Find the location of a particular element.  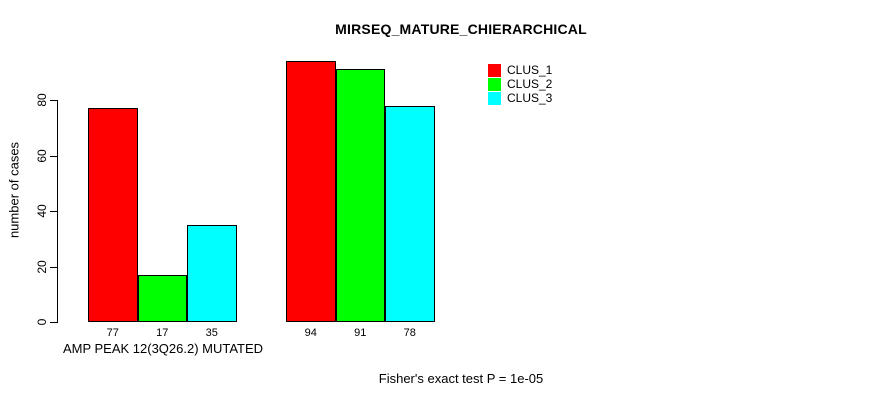

y-axis-tick-label: 60 is located at coordinates (42, 155).